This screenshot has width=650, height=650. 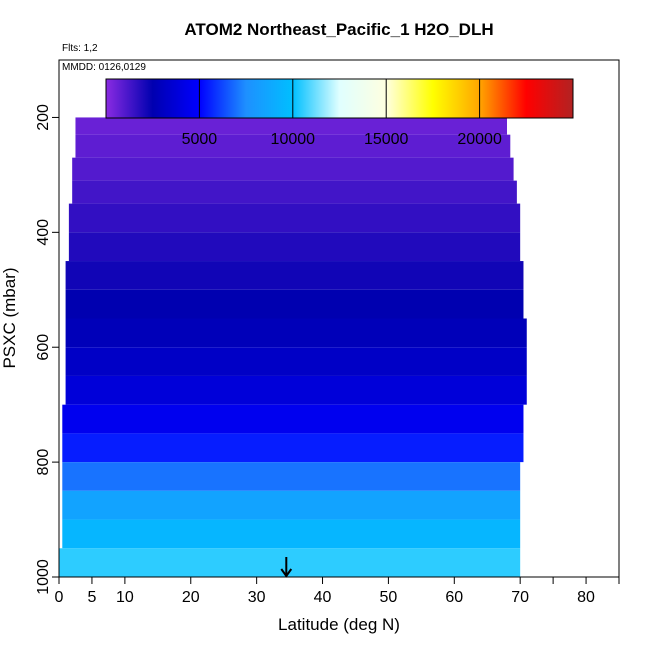 What do you see at coordinates (339, 98) in the screenshot?
I see `colorbar-gradient` at bounding box center [339, 98].